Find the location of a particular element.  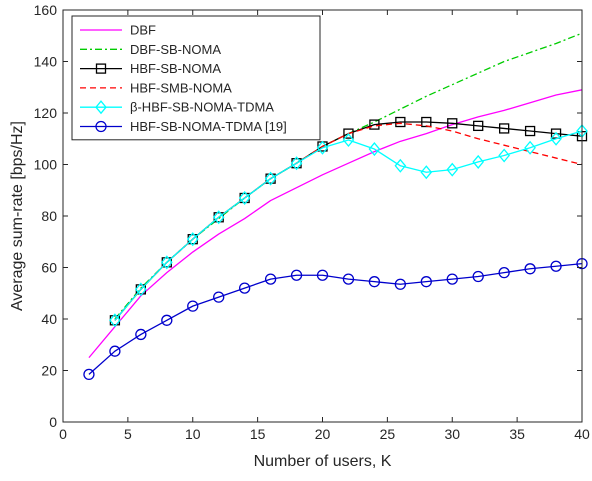

y-tick-label: 0 is located at coordinates (53, 422).